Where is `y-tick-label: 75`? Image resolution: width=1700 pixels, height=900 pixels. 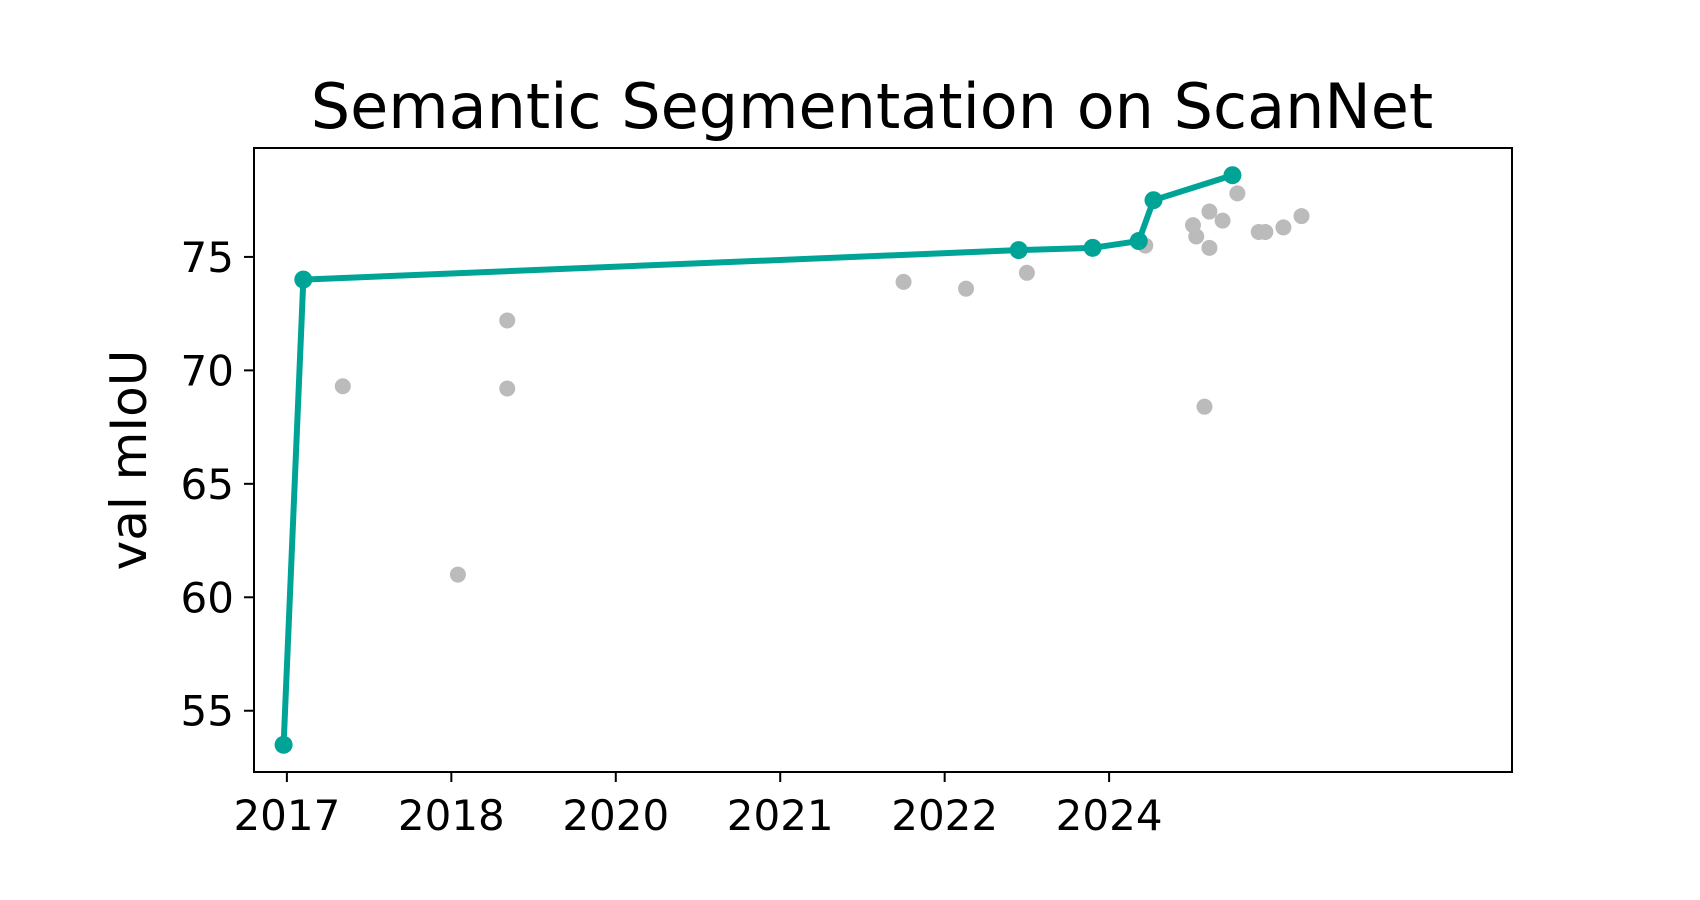
y-tick-label: 75 is located at coordinates (207, 257).